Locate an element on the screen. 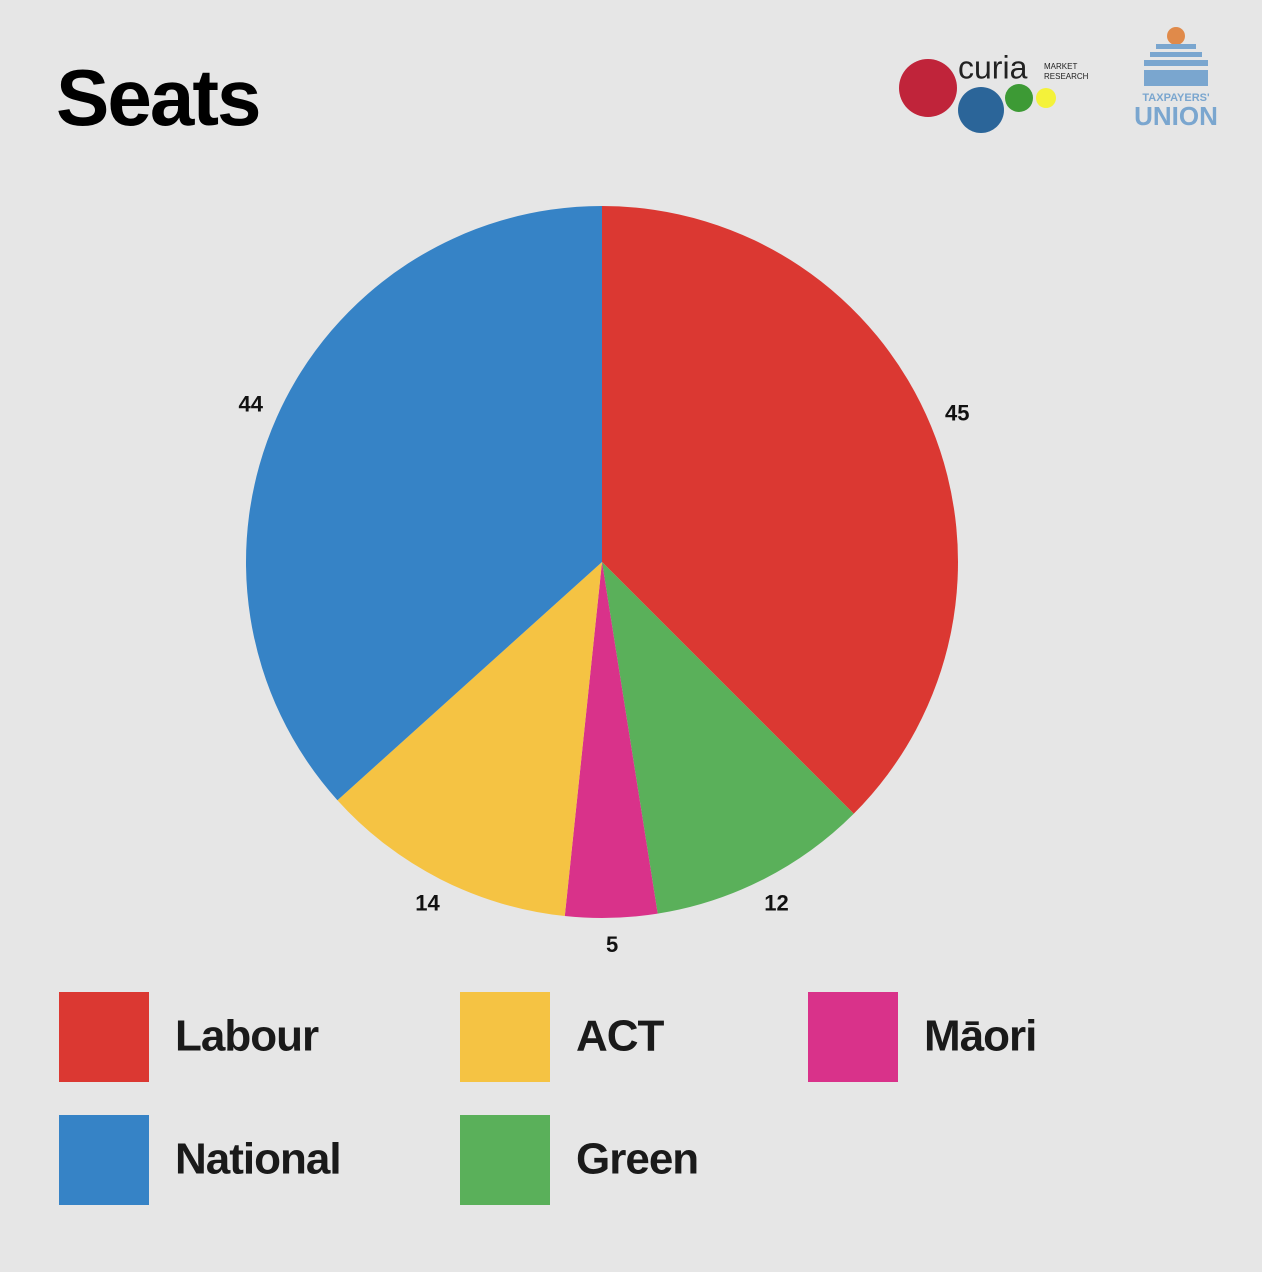 Image resolution: width=1262 pixels, height=1272 pixels. legend-label: Labour is located at coordinates (247, 1036).